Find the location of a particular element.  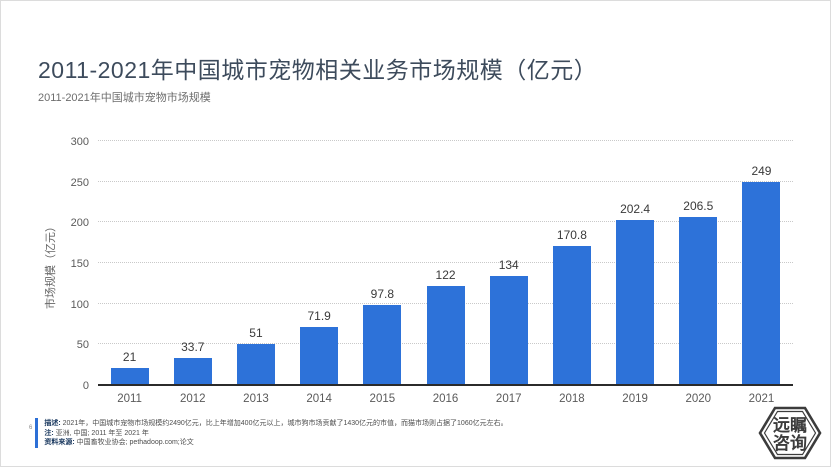

bar-area: 33.7 is located at coordinates (192, 263).